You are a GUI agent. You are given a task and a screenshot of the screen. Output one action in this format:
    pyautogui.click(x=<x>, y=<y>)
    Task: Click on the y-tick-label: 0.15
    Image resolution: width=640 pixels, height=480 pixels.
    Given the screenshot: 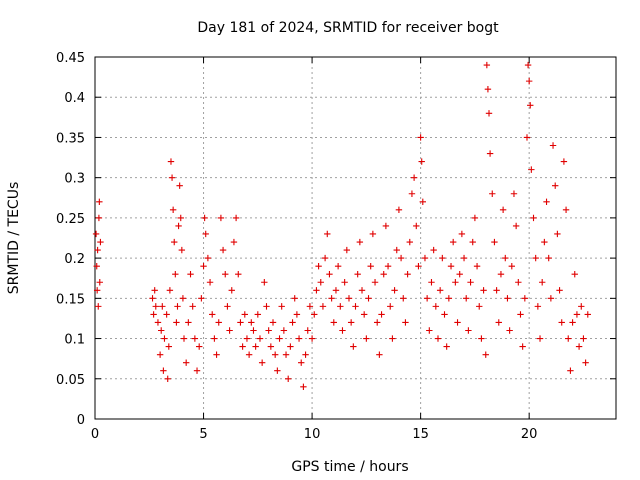 What is the action you would take?
    pyautogui.click(x=70, y=299)
    